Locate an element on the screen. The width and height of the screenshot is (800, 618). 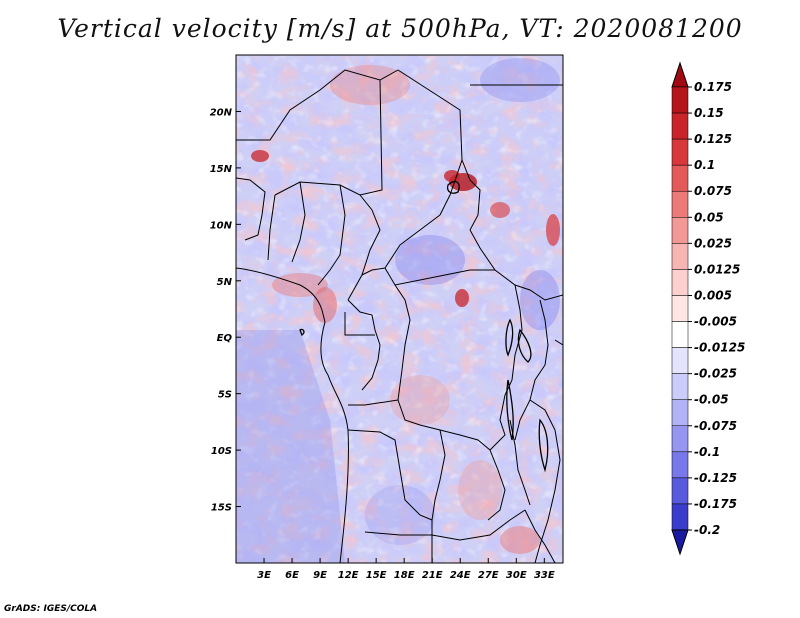
lon-tick-label: 6E is located at coordinates (292, 575).